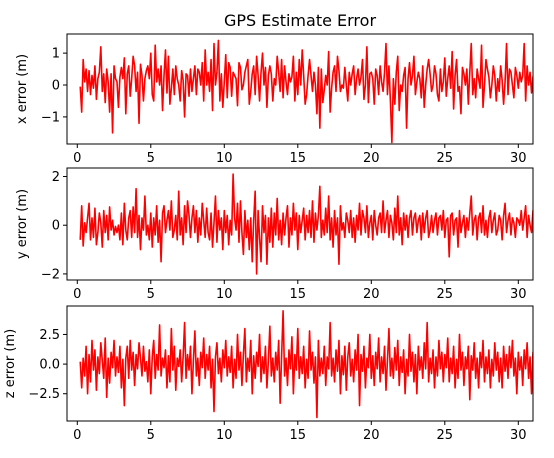 The image size is (554, 458). What do you see at coordinates (44, 394) in the screenshot?
I see `y-tick-label: −2.5` at bounding box center [44, 394].